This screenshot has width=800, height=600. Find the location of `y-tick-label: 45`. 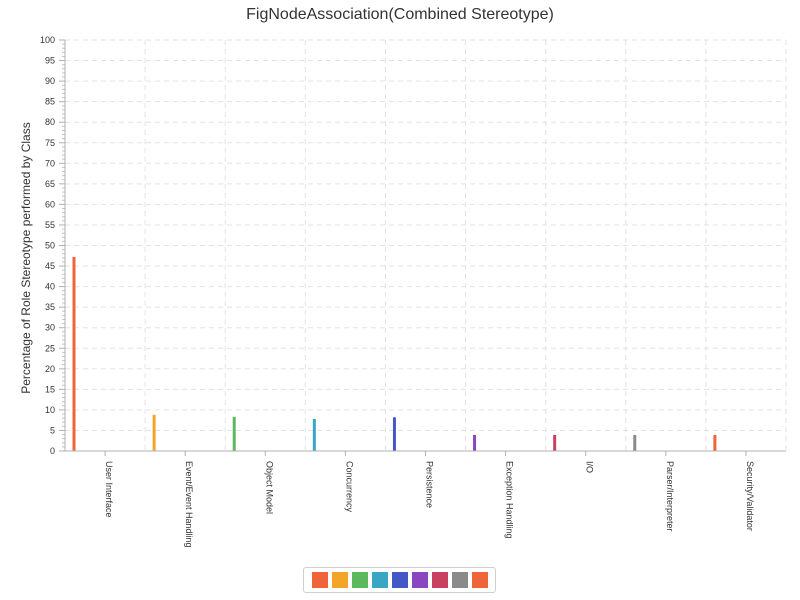

y-tick-label: 45 is located at coordinates (50, 266).